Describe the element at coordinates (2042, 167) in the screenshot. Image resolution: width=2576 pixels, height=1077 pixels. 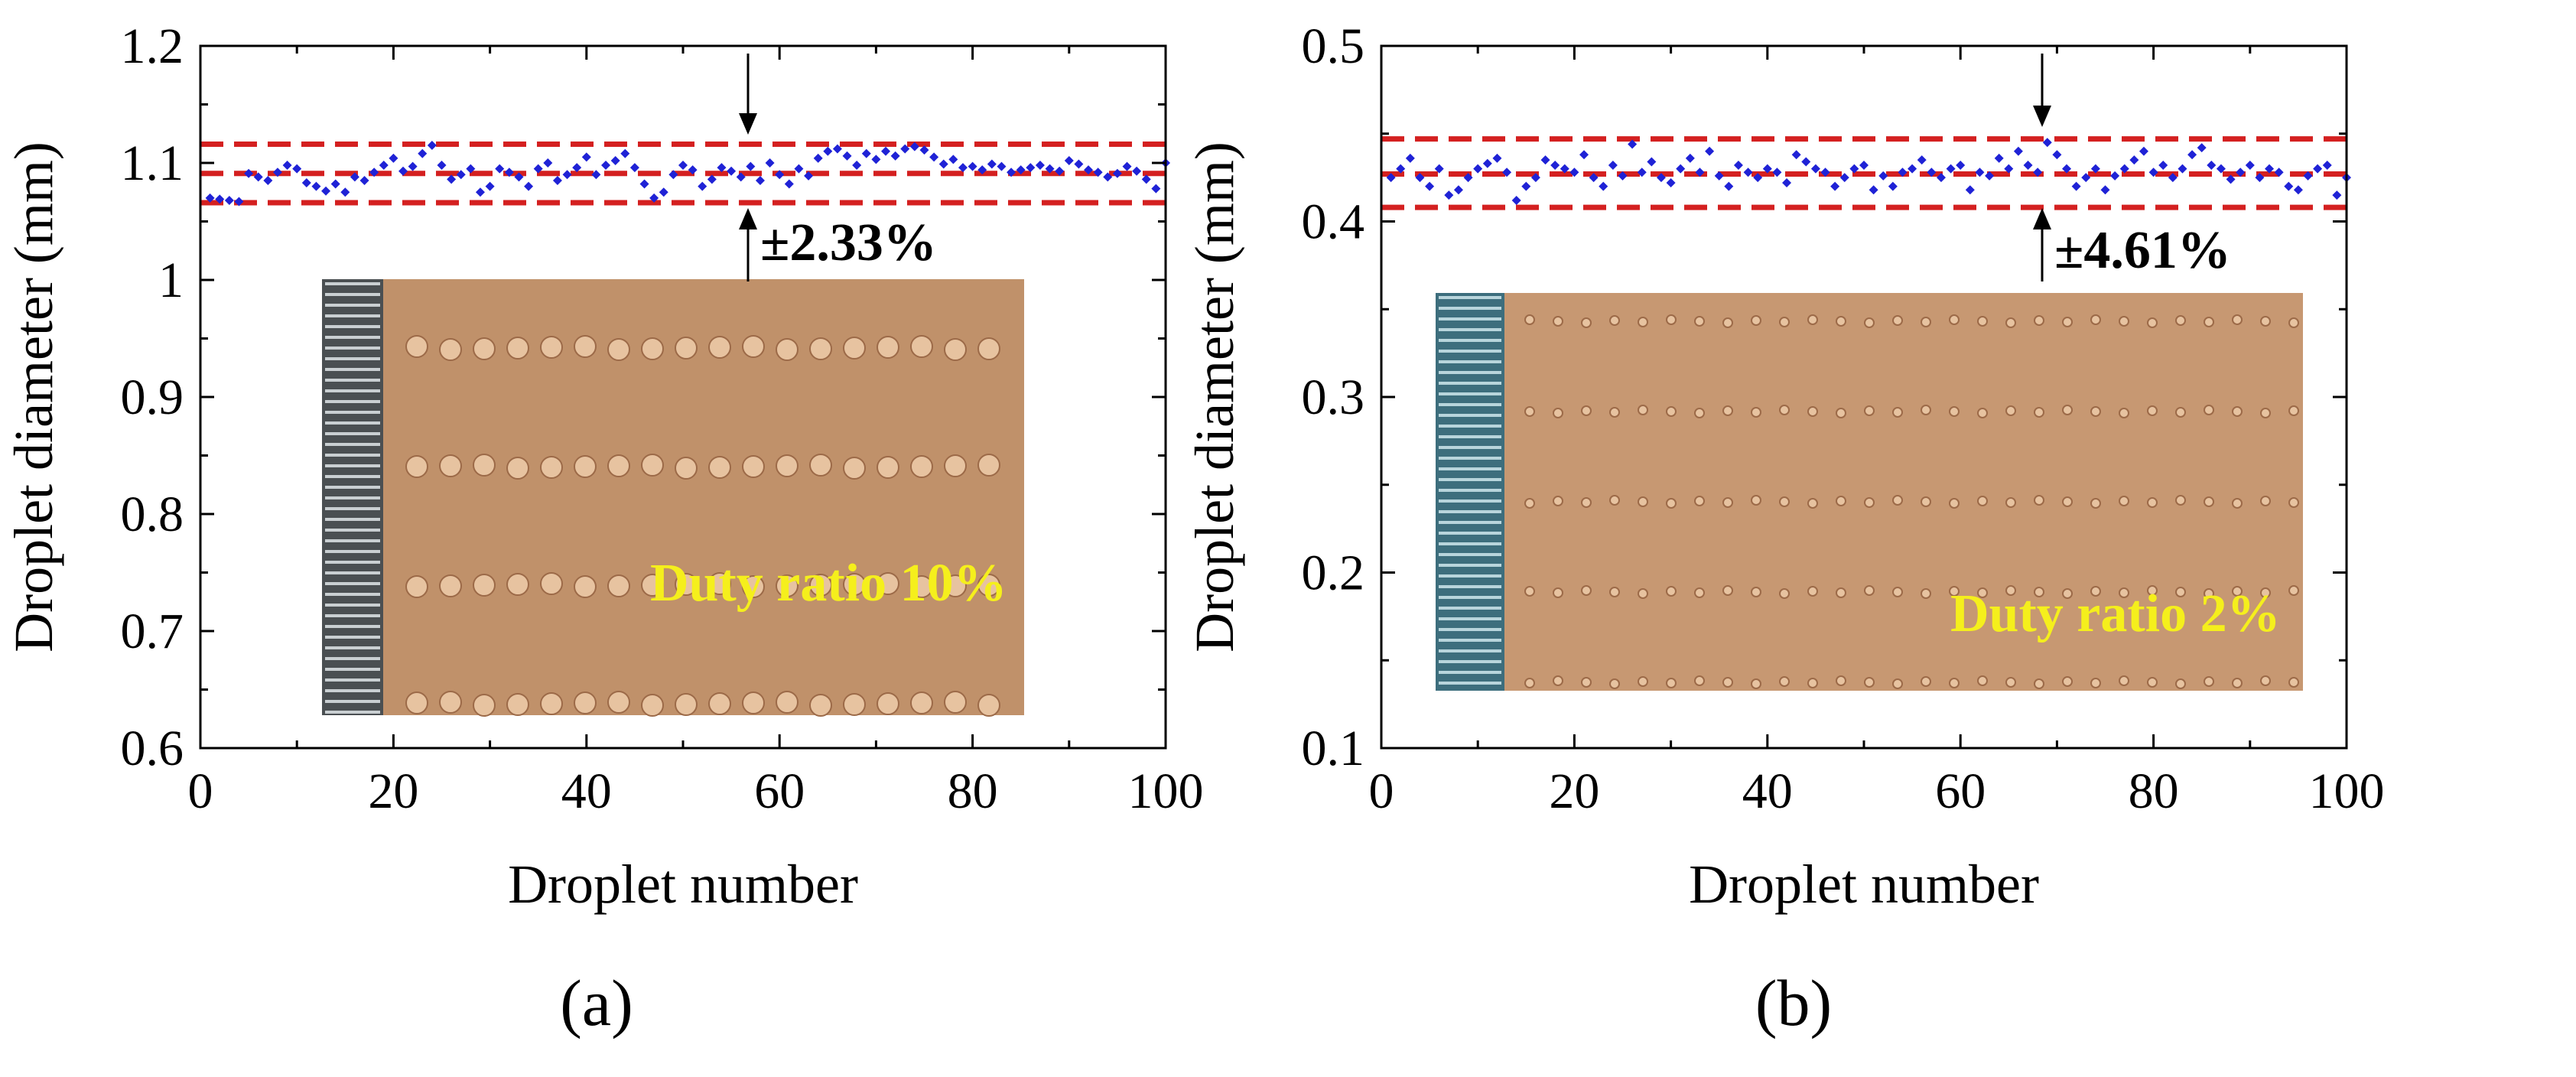
I see `tolerance-arrows` at that location.